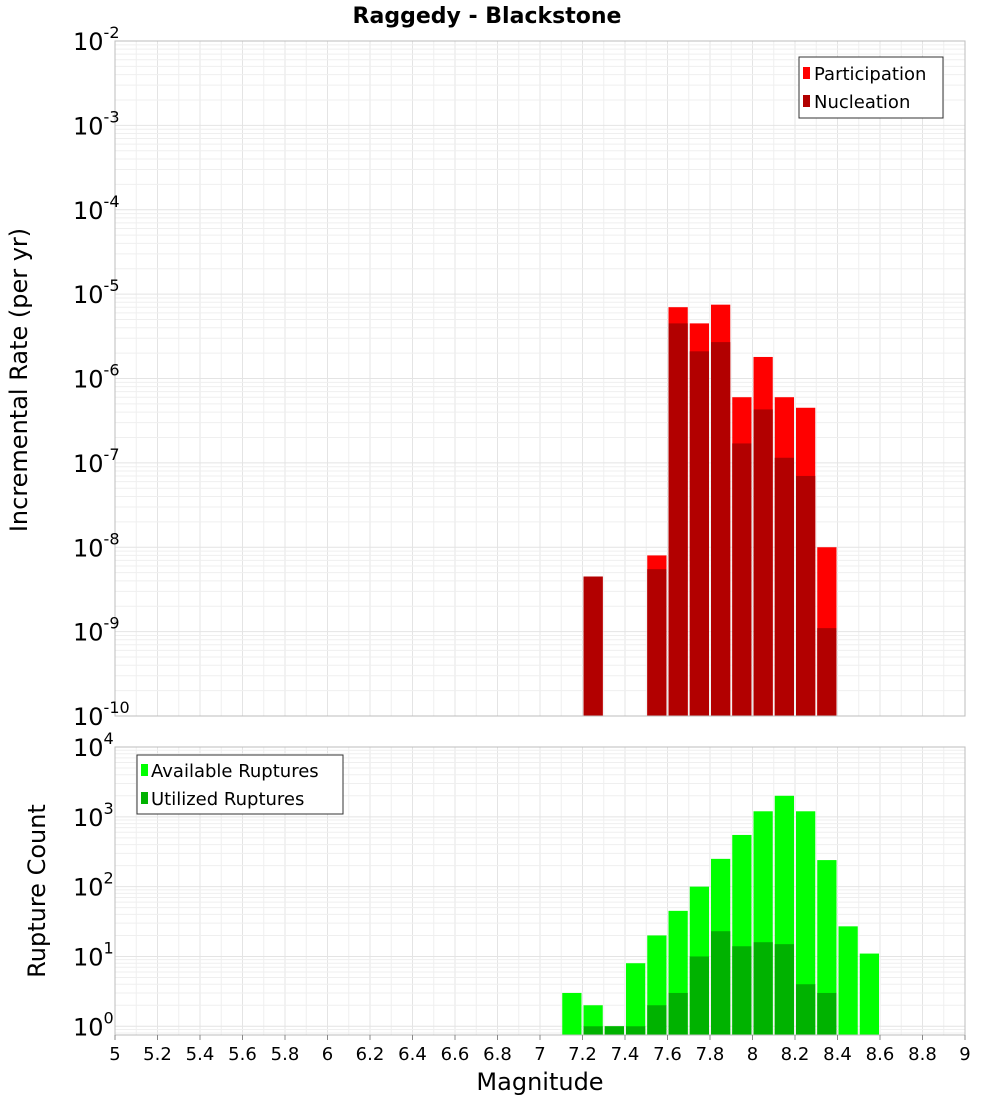 The height and width of the screenshot is (1100, 1000). Describe the element at coordinates (242, 1054) in the screenshot. I see `x-tick-label: 5.6` at that location.